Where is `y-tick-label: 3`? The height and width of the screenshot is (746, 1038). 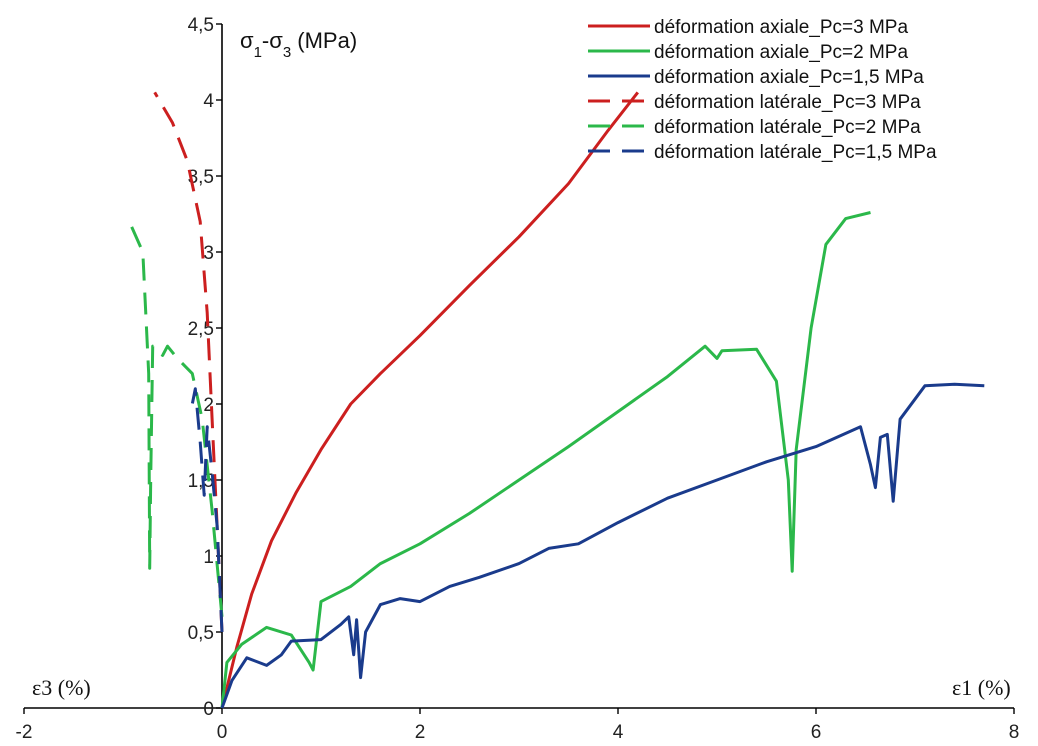
y-tick-label: 3 is located at coordinates (208, 253).